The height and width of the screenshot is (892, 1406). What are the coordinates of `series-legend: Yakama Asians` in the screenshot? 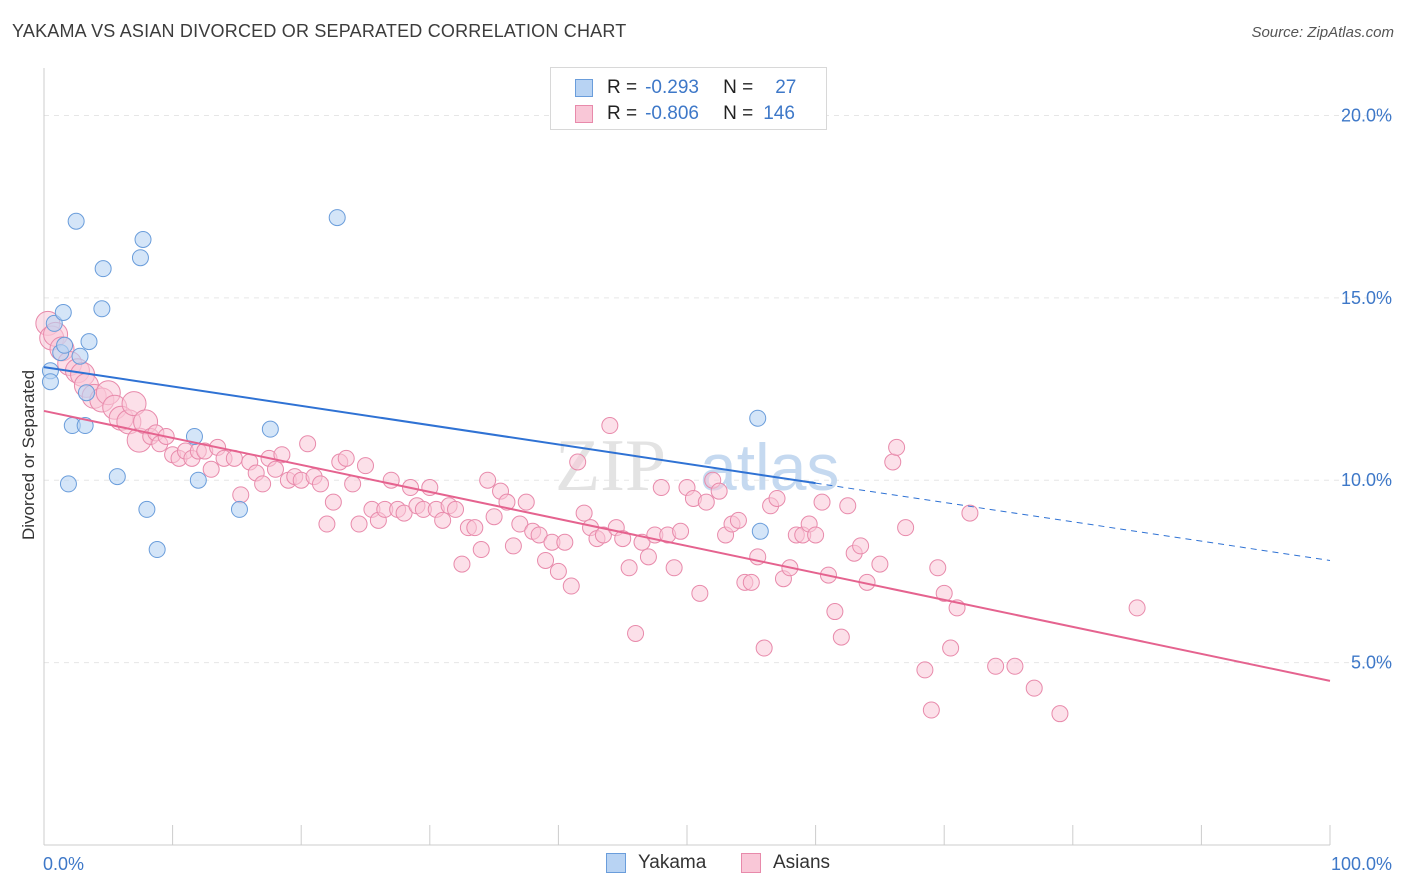 It's located at (703, 865).